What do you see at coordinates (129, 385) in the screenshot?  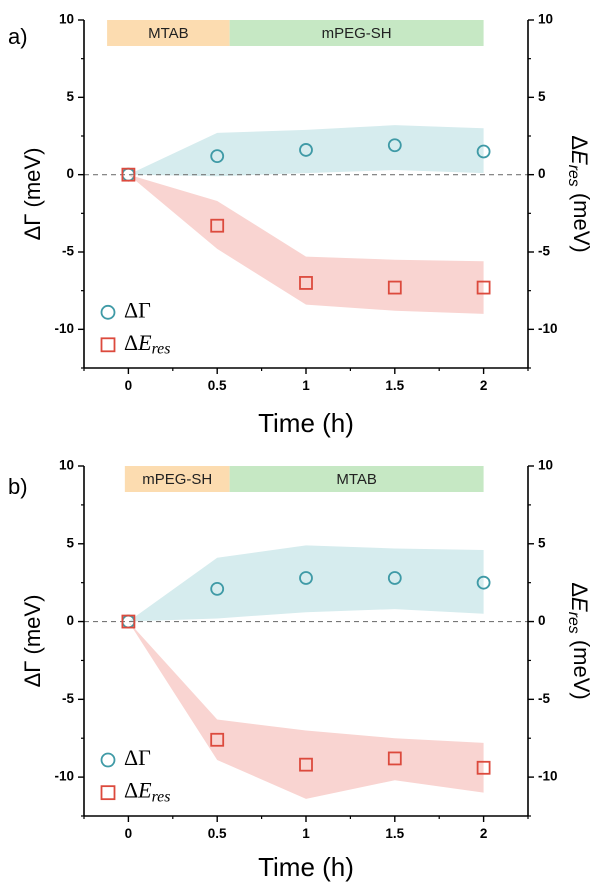 I see `x-tick-label-a-0: 0` at bounding box center [129, 385].